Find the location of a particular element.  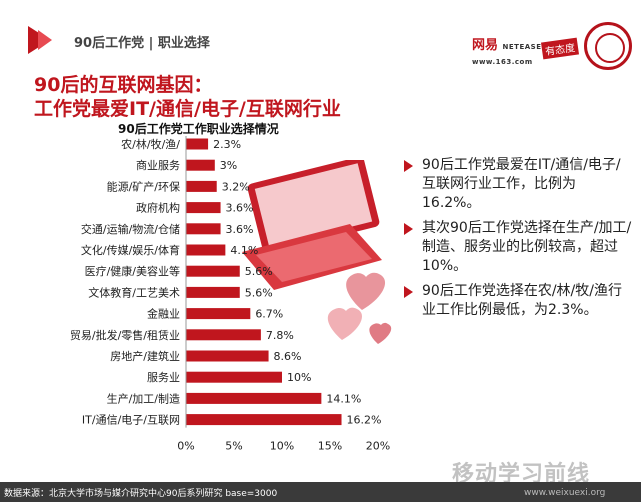

category-label: 金融业 is located at coordinates (163, 314).